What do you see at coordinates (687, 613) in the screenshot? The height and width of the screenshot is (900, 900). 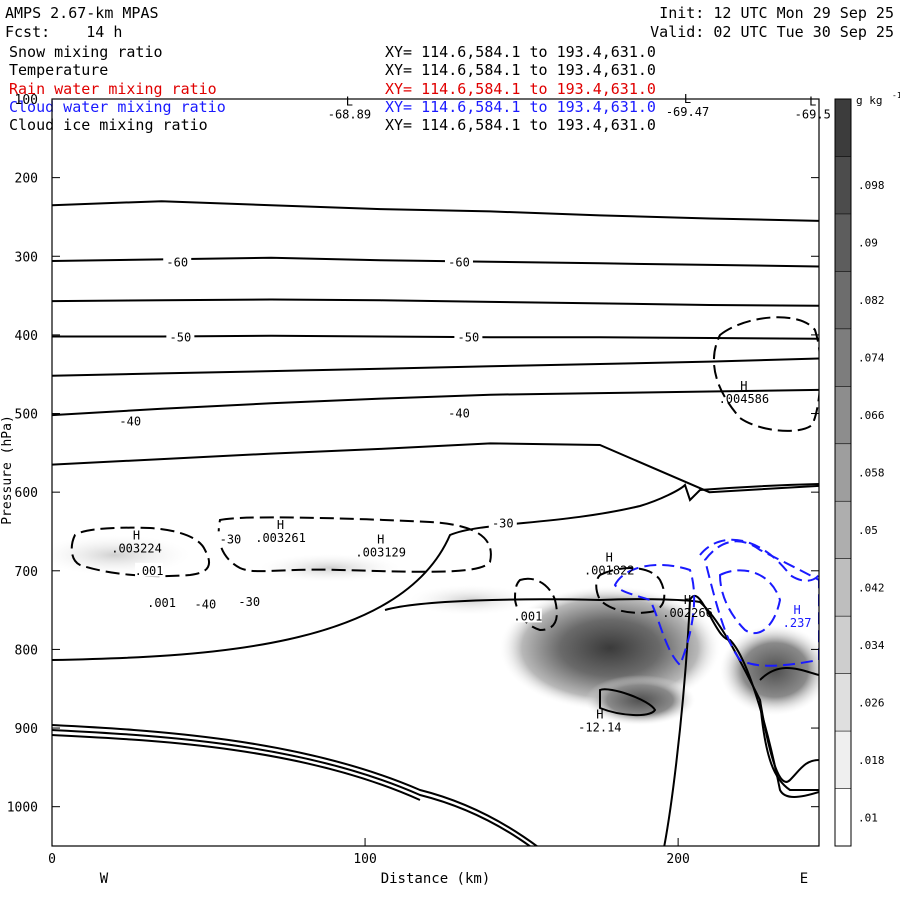 I see `extremum-value-4: .002266` at bounding box center [687, 613].